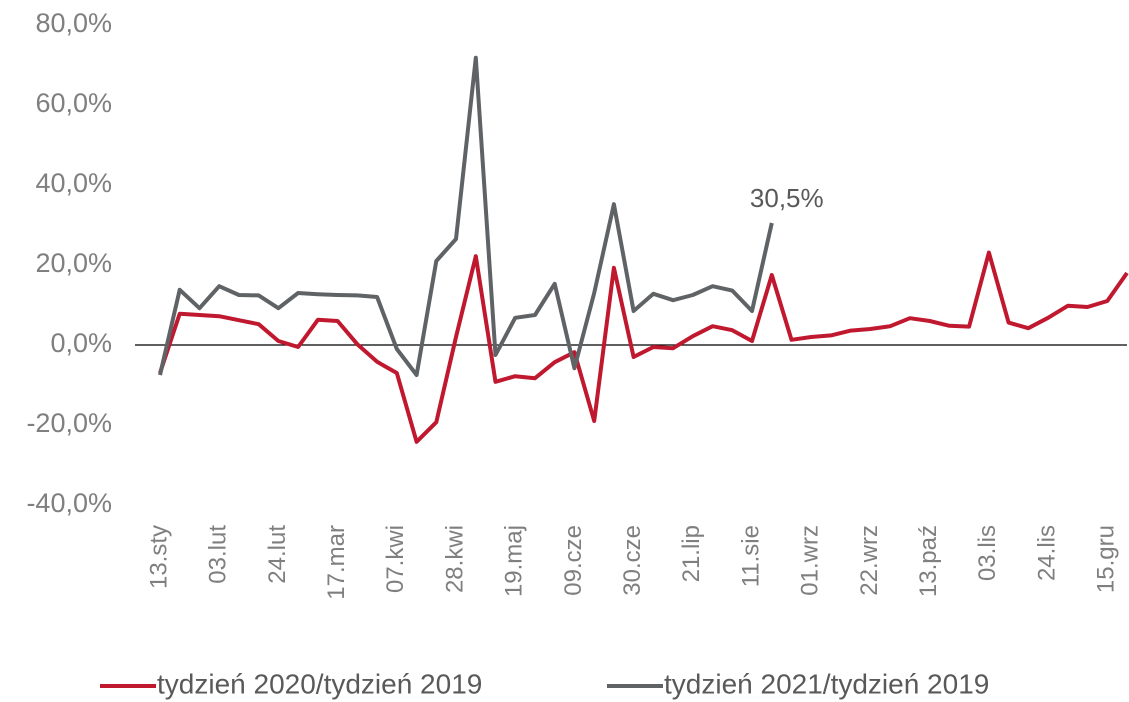  I want to click on y-tick-label: 20,0%, so click(73, 263).